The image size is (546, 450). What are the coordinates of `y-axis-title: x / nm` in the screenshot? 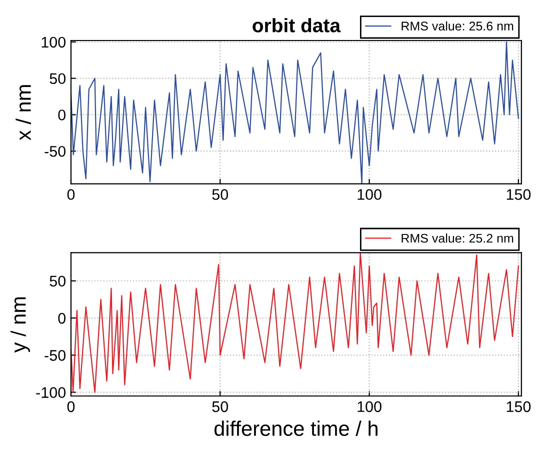 It's located at (23, 112).